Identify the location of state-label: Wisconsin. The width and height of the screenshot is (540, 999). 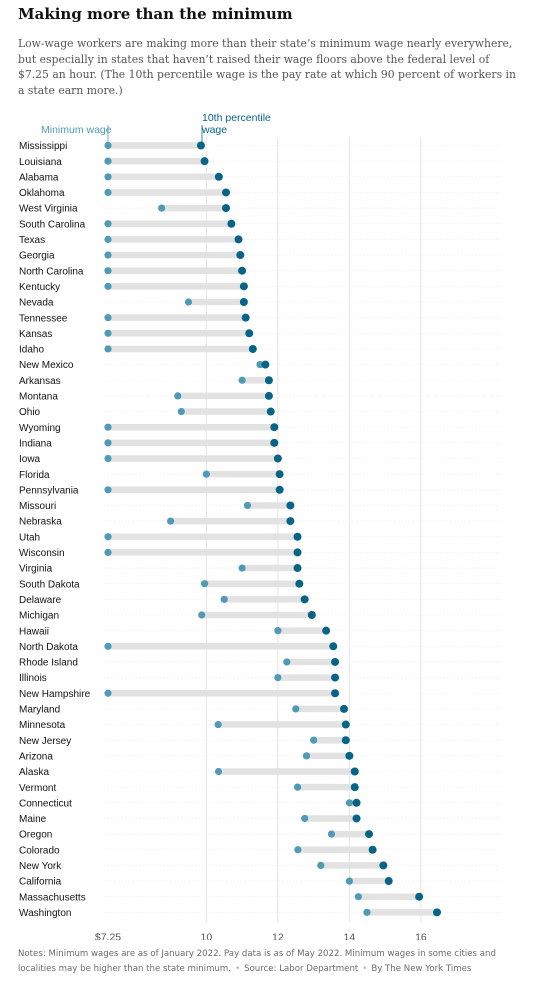
(42, 553).